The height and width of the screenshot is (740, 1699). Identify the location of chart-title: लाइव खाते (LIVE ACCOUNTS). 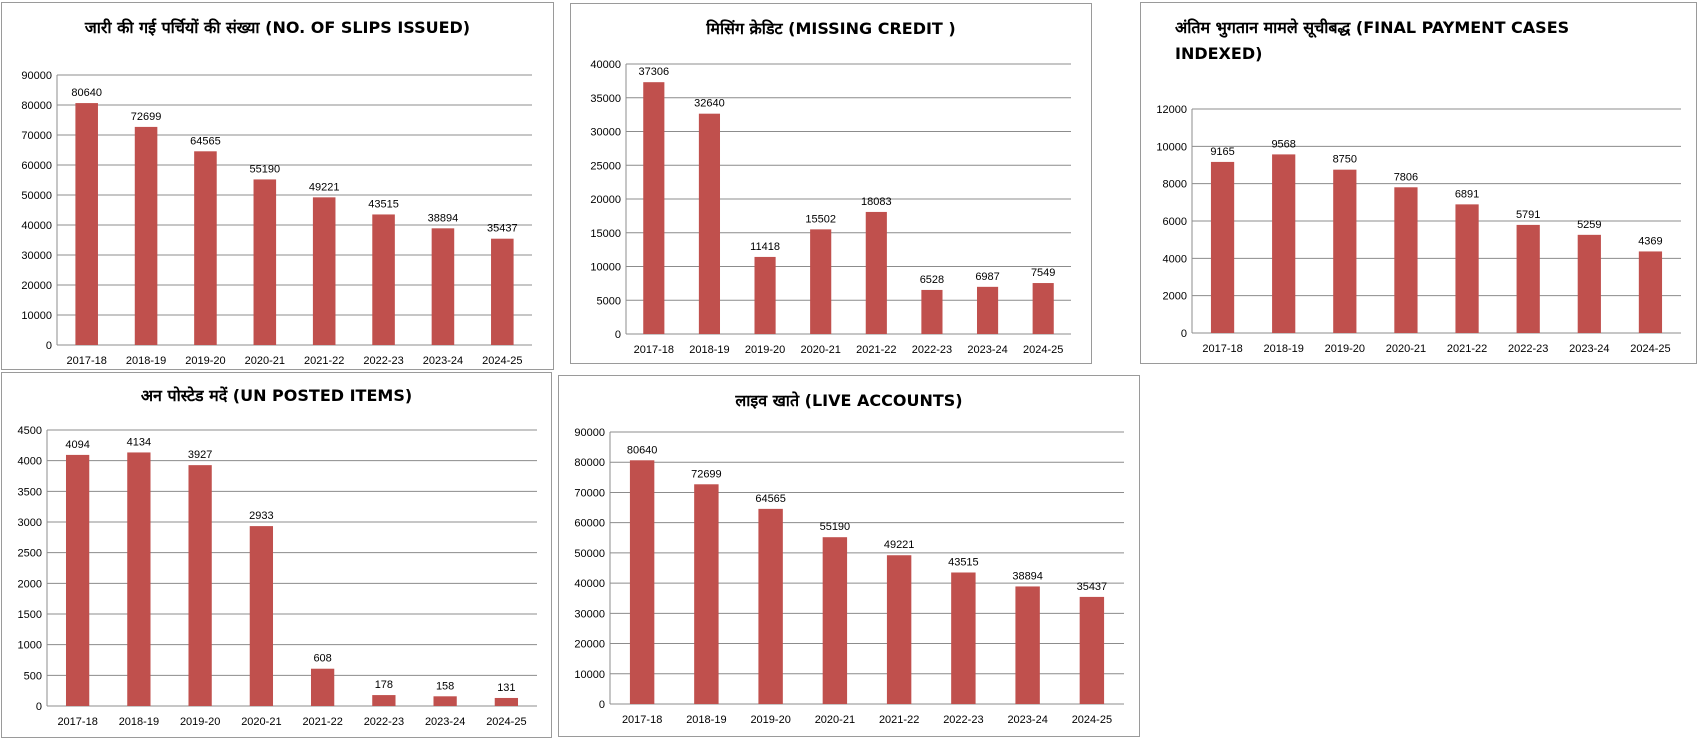
(849, 400).